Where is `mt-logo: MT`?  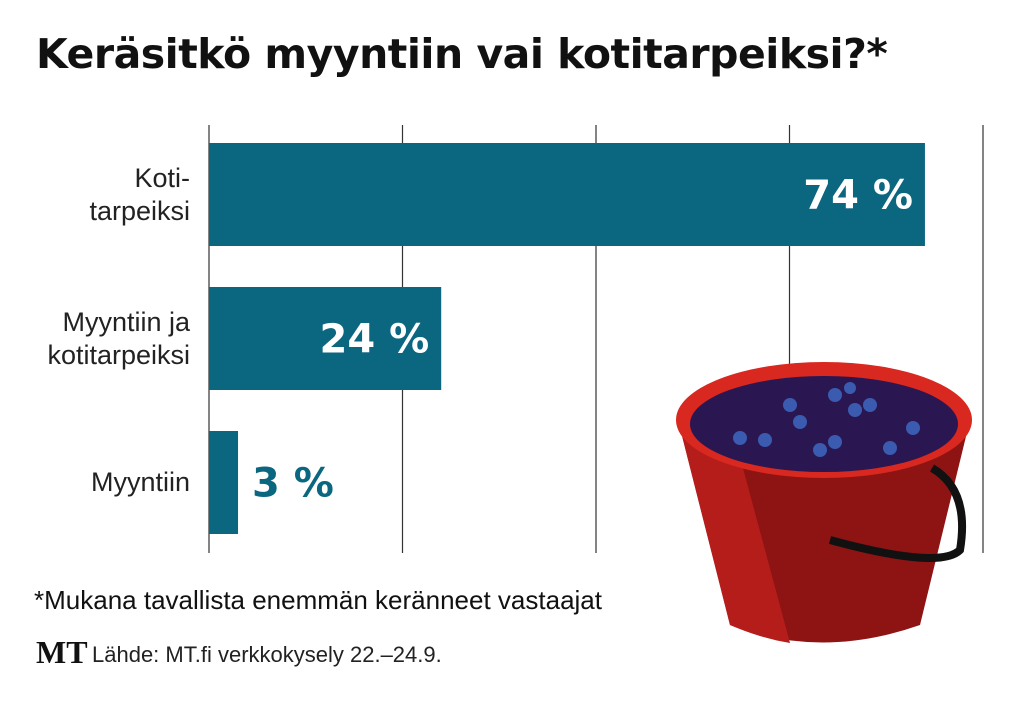
mt-logo: MT is located at coordinates (62, 652).